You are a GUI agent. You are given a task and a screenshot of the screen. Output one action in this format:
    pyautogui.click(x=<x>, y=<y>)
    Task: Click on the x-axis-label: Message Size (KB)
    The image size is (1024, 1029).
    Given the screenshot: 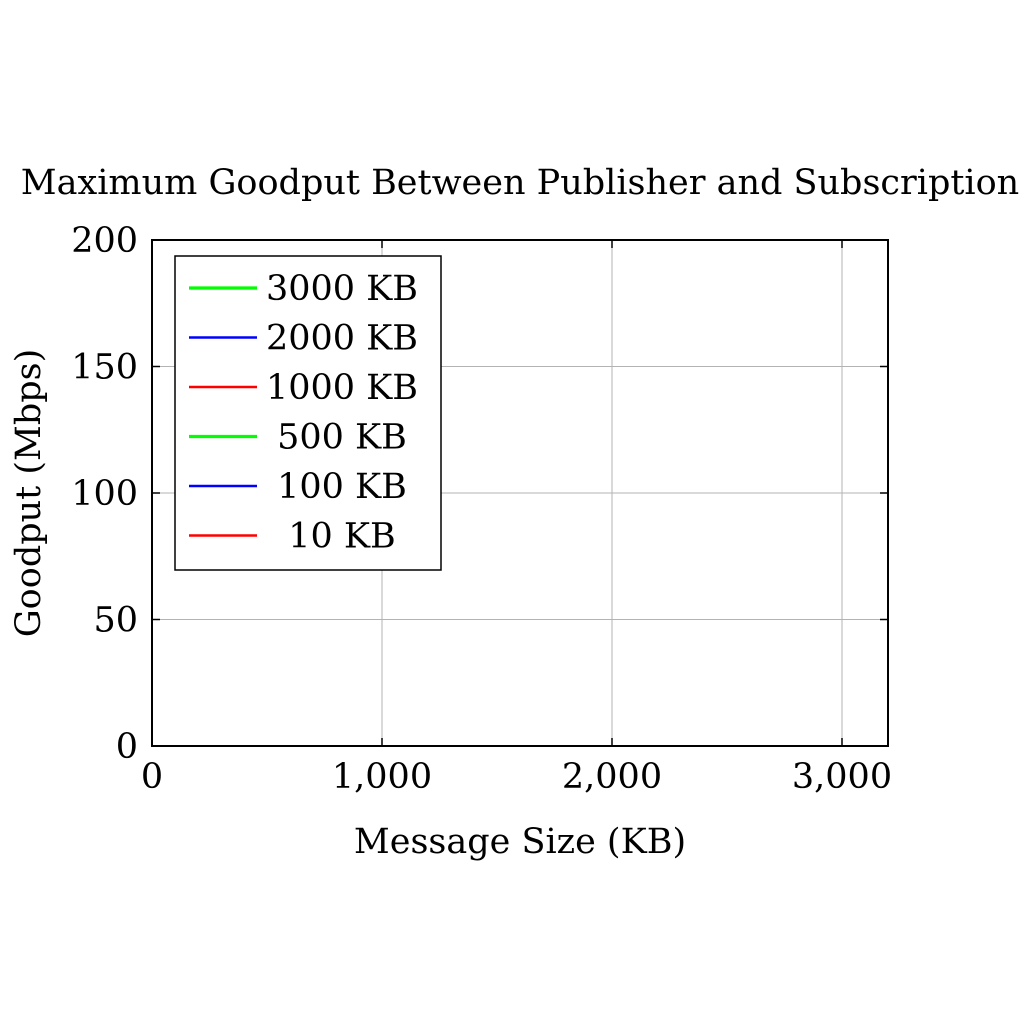 What is the action you would take?
    pyautogui.click(x=520, y=842)
    